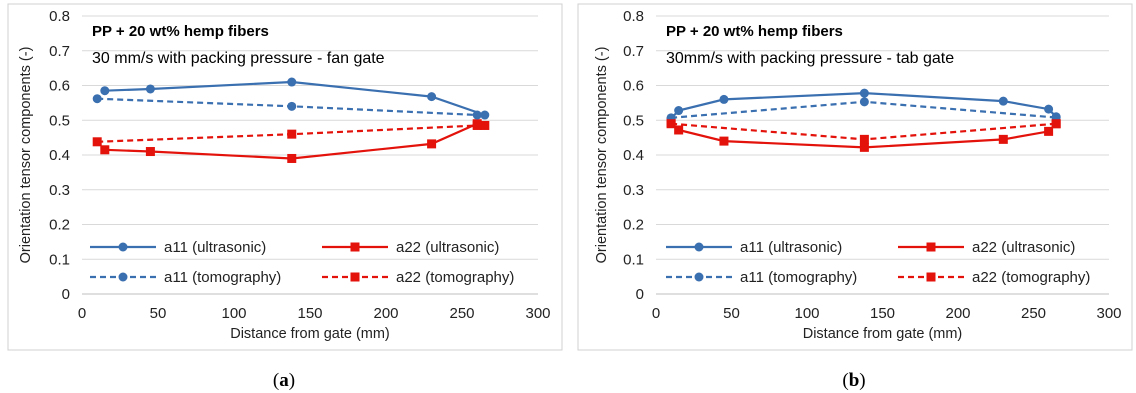 The height and width of the screenshot is (393, 1136). Describe the element at coordinates (1033, 313) in the screenshot. I see `x-tick-label: 250` at that location.